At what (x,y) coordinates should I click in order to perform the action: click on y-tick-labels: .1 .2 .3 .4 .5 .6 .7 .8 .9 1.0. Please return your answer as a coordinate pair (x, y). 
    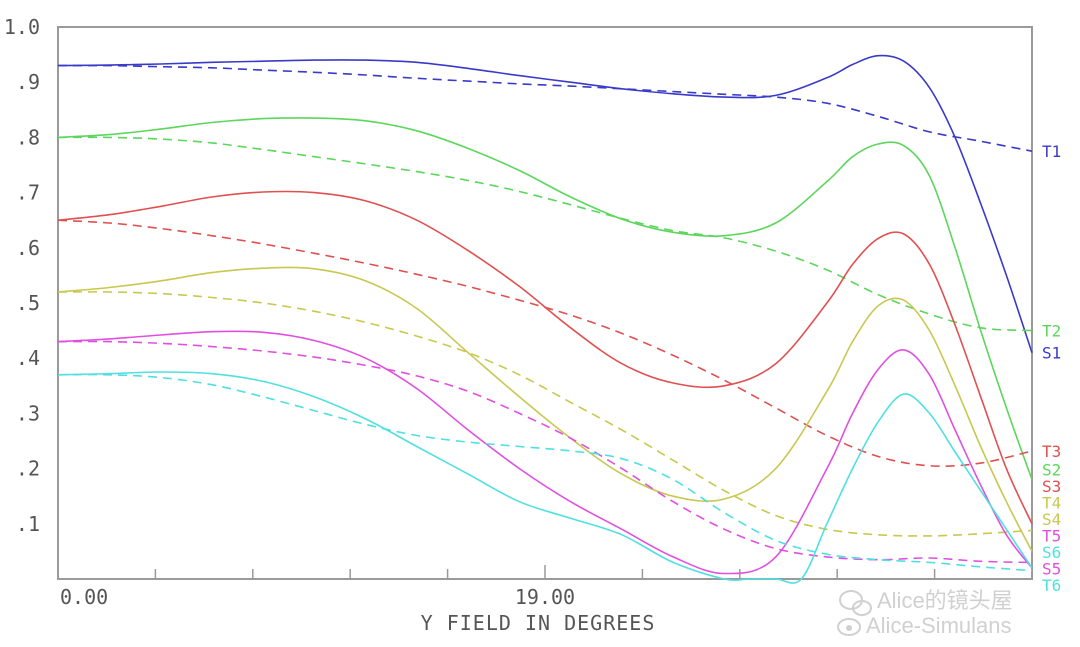
    Looking at the image, I should click on (22, 275).